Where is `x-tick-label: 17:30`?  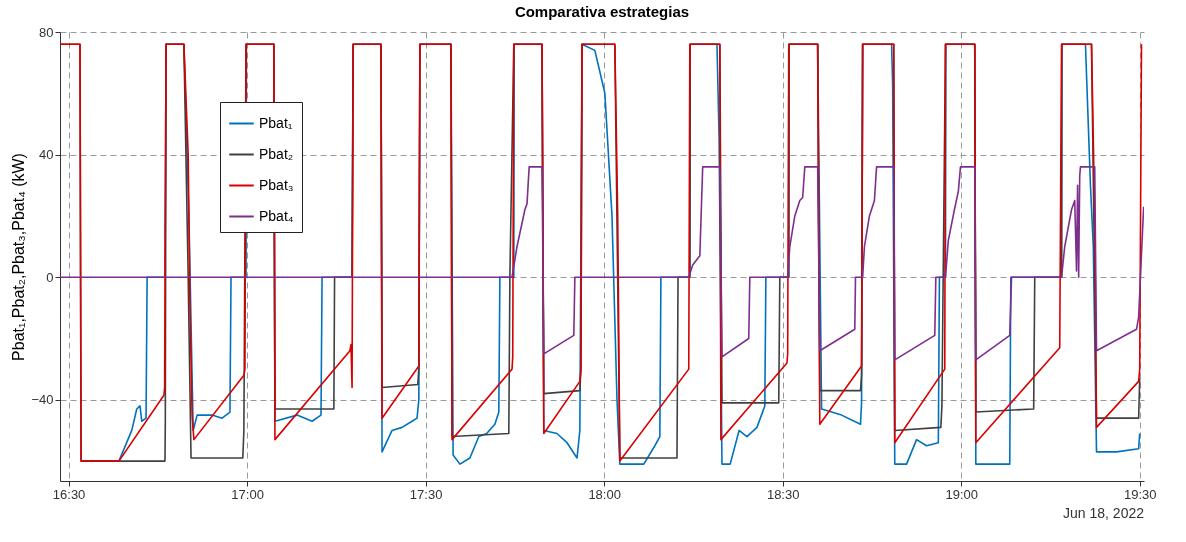 x-tick-label: 17:30 is located at coordinates (426, 494).